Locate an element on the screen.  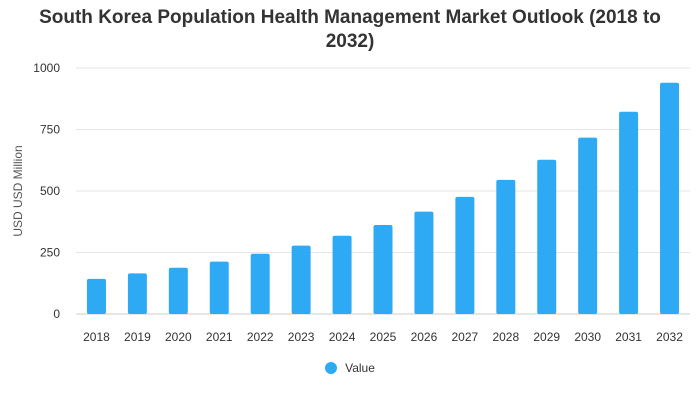
x-tick-label: 2021 is located at coordinates (219, 337).